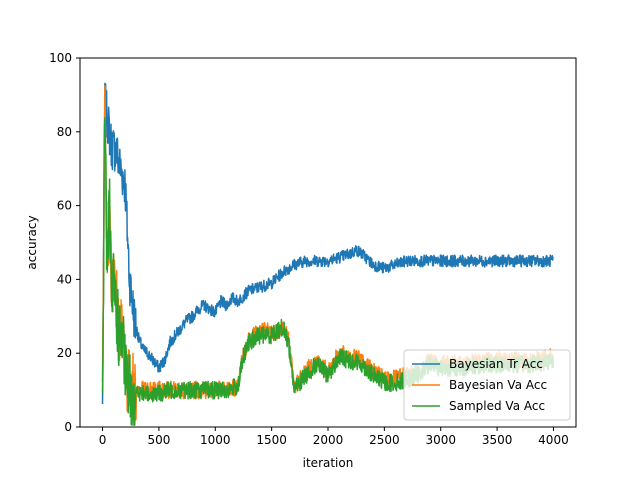 This screenshot has width=640, height=480. Describe the element at coordinates (64, 279) in the screenshot. I see `y-tick-label: 40` at that location.